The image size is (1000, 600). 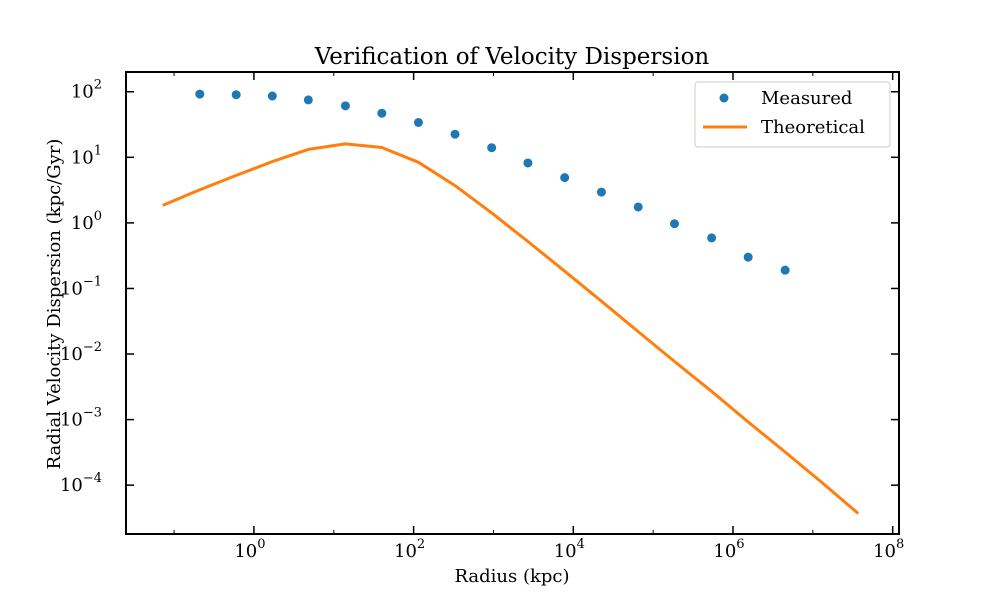 I want to click on x-tick-label: 10², so click(x=409, y=549).